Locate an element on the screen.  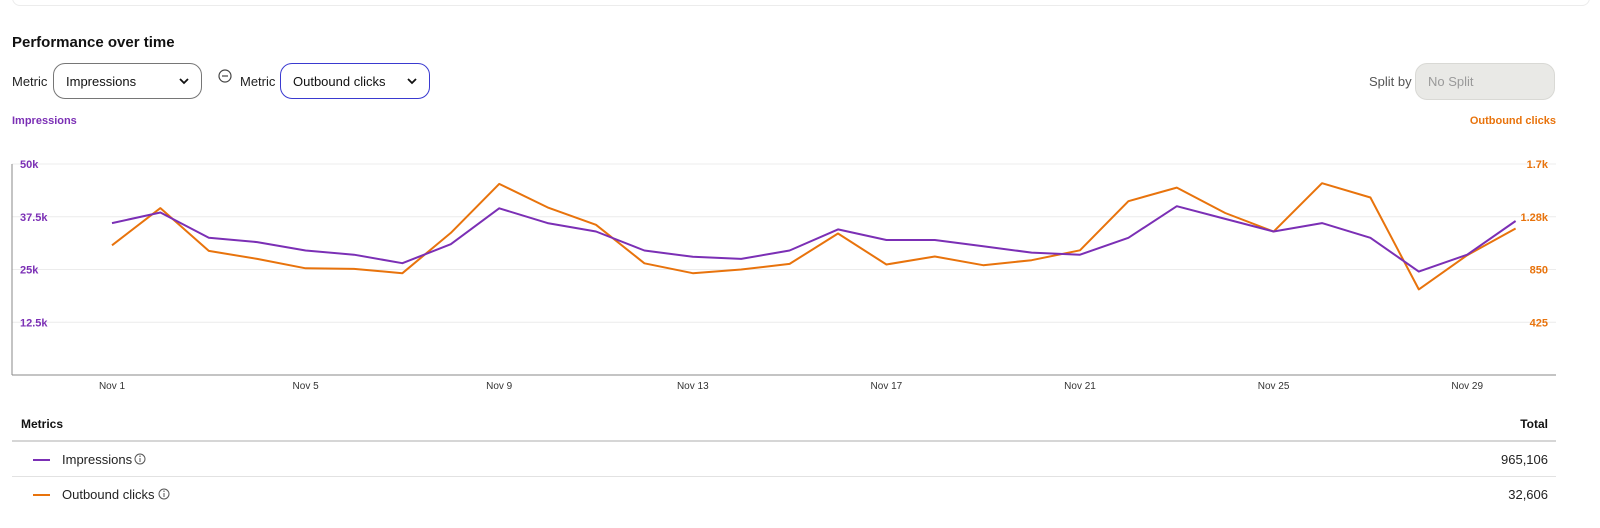
split-by-select: No Split is located at coordinates (1485, 81).